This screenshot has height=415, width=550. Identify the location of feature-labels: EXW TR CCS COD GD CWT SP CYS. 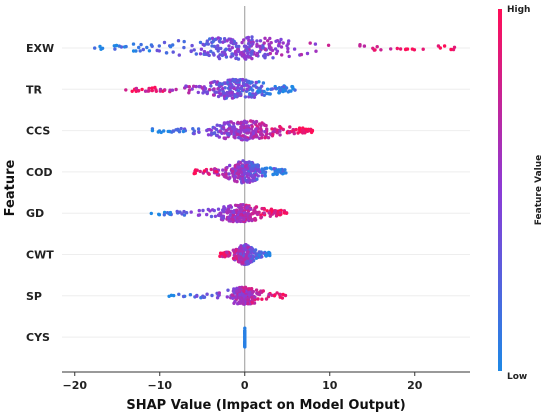
(40, 193).